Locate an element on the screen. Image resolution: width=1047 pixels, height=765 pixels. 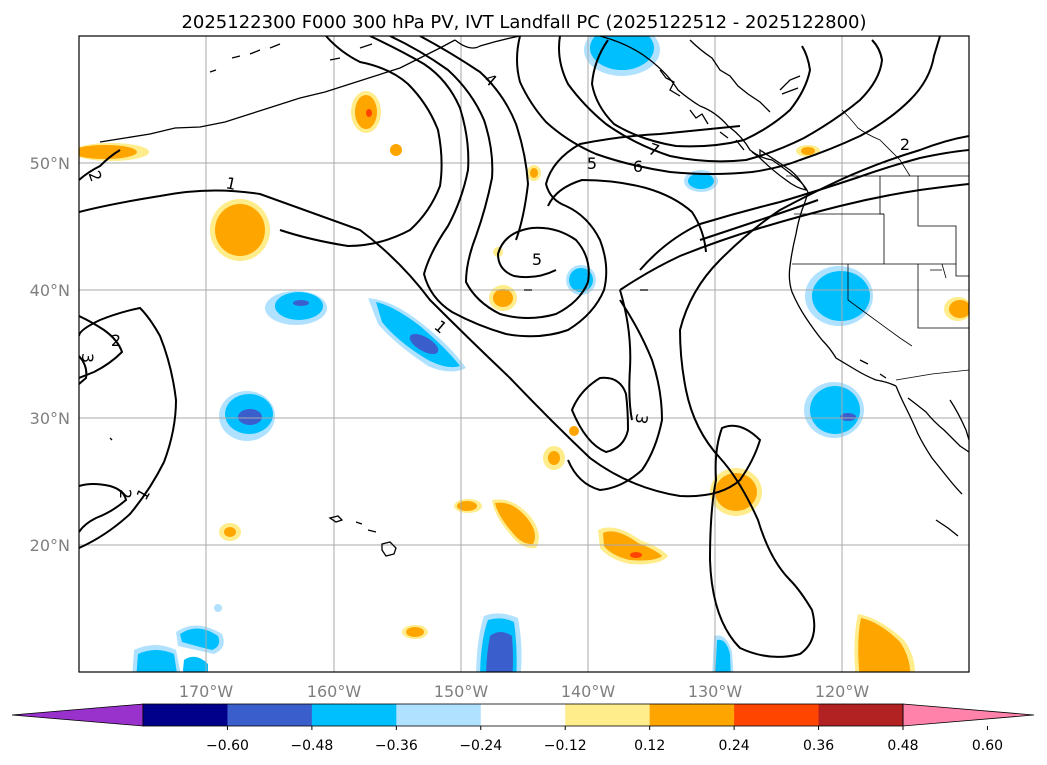
lon-label: 120°W is located at coordinates (842, 691).